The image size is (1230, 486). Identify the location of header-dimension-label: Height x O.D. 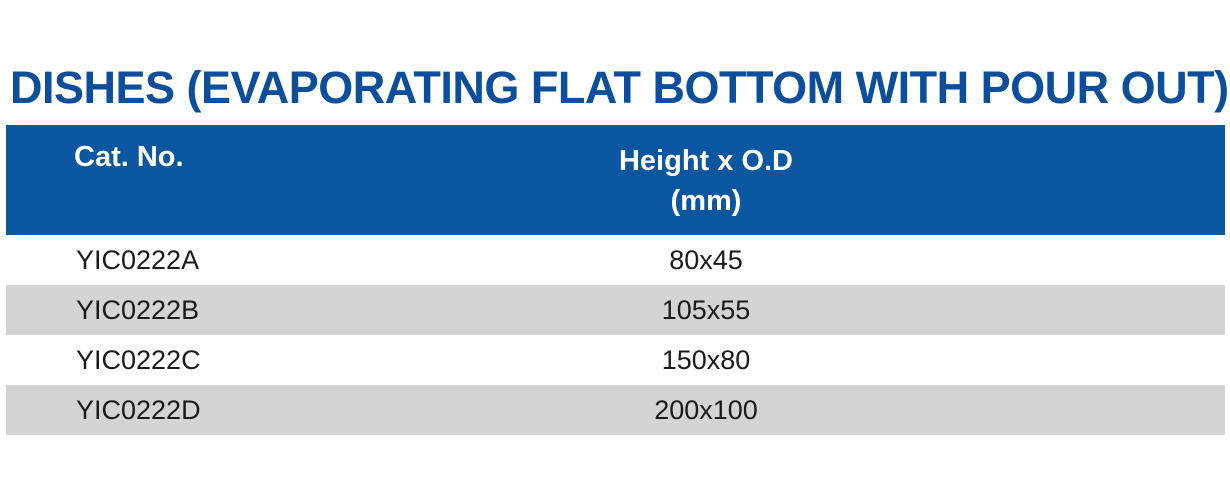
(705, 161).